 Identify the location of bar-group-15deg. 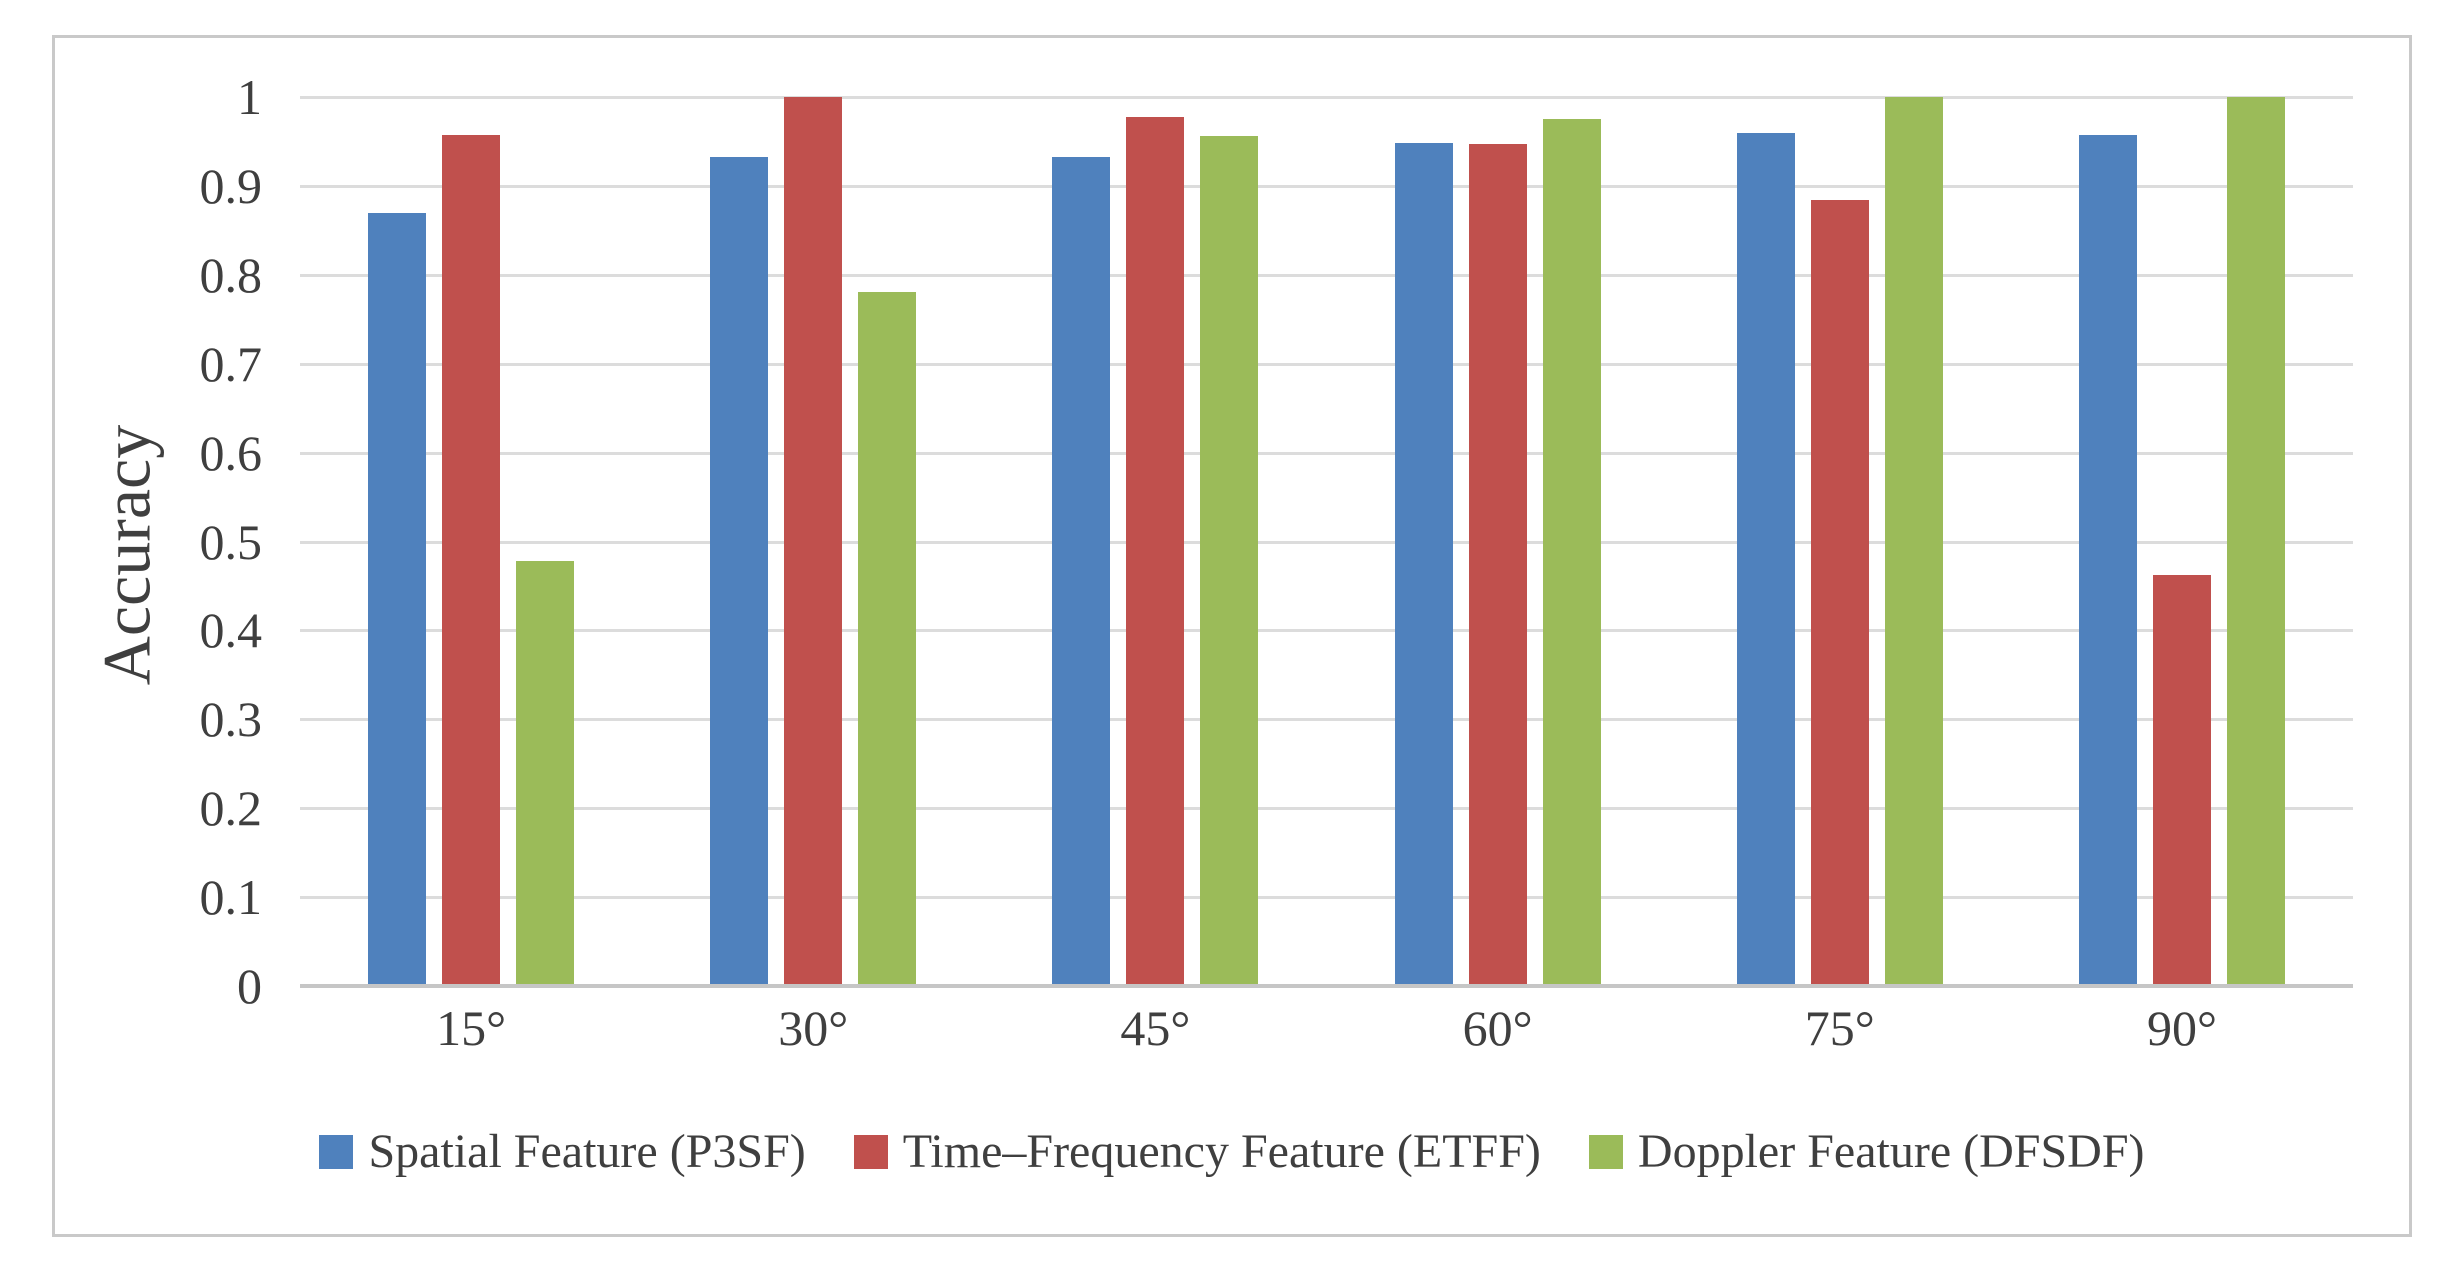
(471, 541).